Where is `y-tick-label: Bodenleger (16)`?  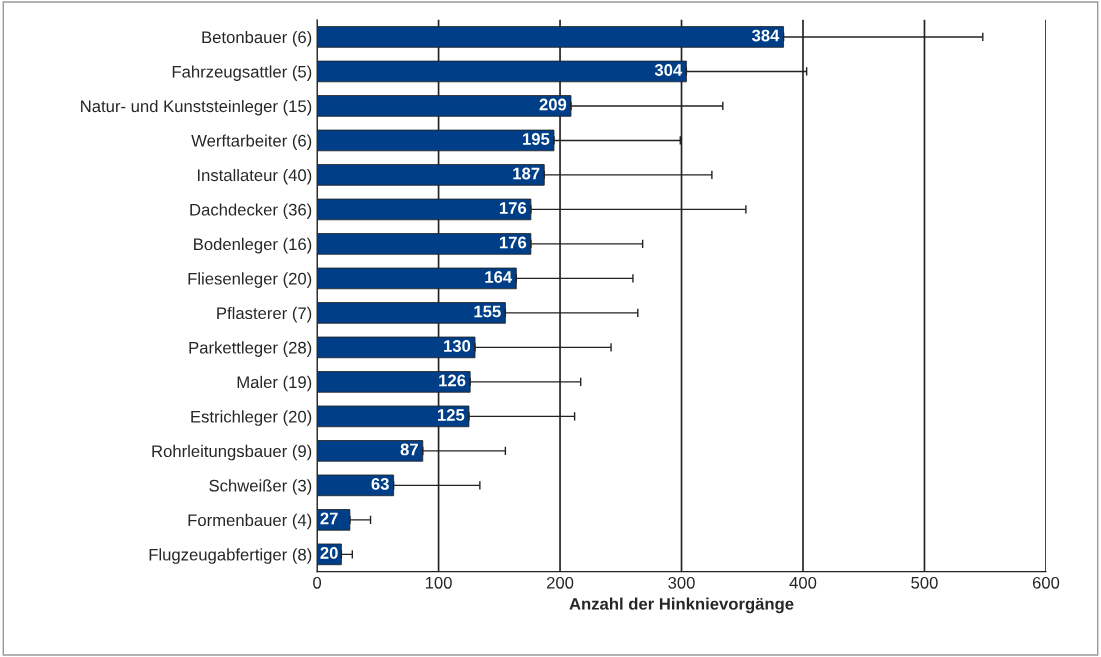
y-tick-label: Bodenleger (16) is located at coordinates (253, 245).